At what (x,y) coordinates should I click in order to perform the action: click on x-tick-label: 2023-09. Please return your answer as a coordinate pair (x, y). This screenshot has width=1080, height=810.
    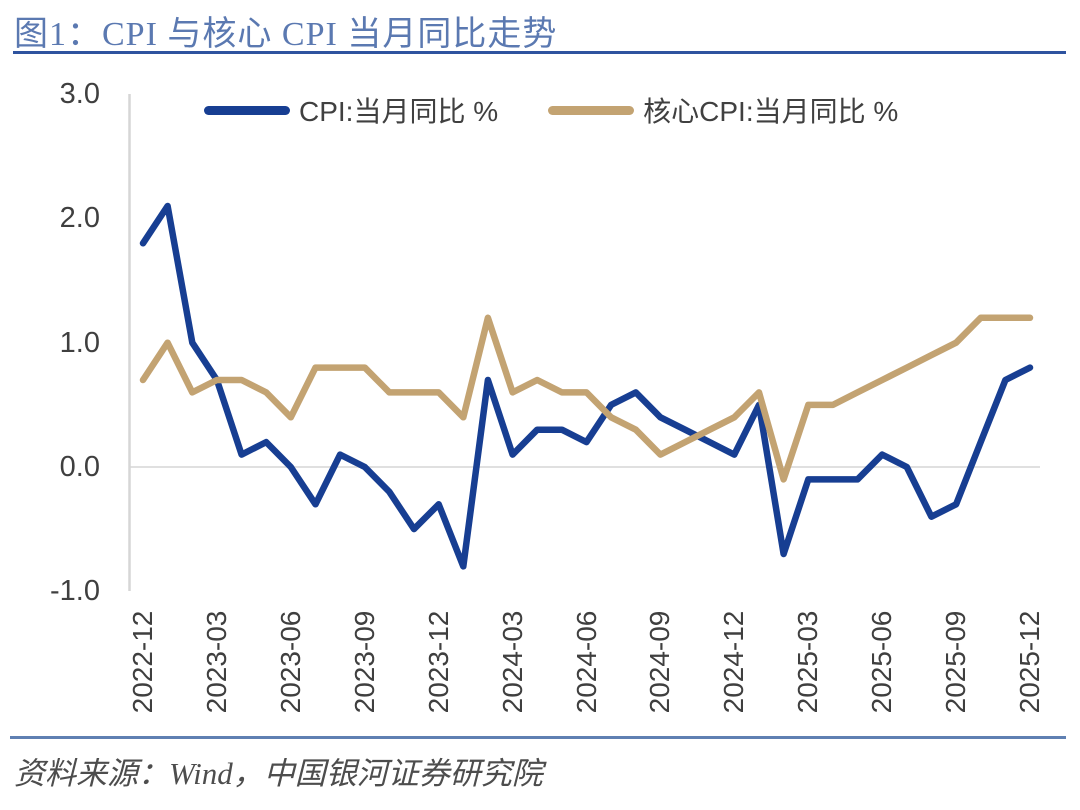
    Looking at the image, I should click on (364, 662).